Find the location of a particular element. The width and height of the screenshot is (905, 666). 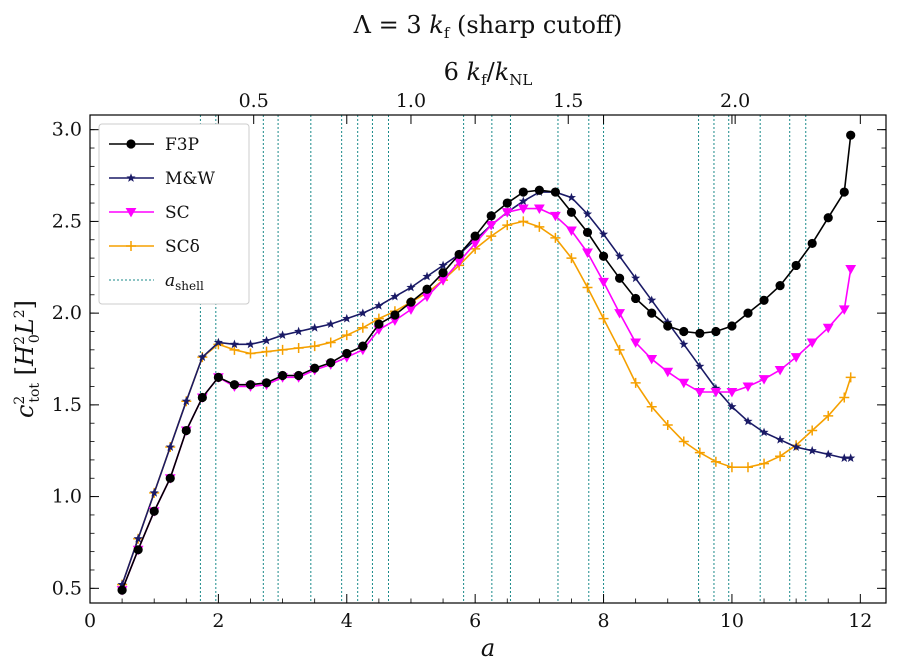

title-layer: Λ = 3 kf (sharp cutoff) 6 kf/kNL is located at coordinates (488, 50).